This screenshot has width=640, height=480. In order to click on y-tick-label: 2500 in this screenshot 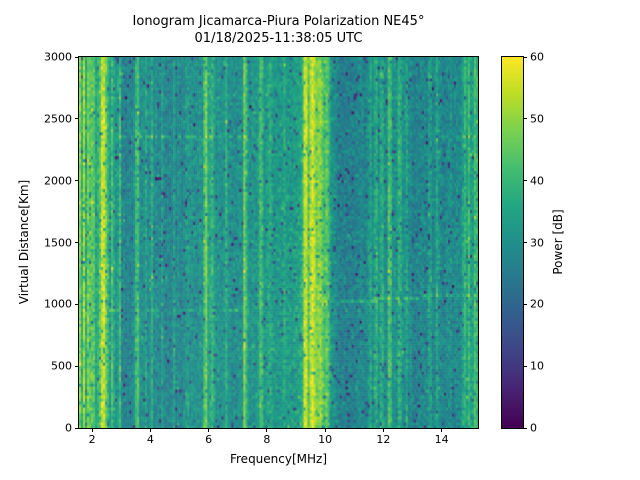, I will do `click(58, 119)`.